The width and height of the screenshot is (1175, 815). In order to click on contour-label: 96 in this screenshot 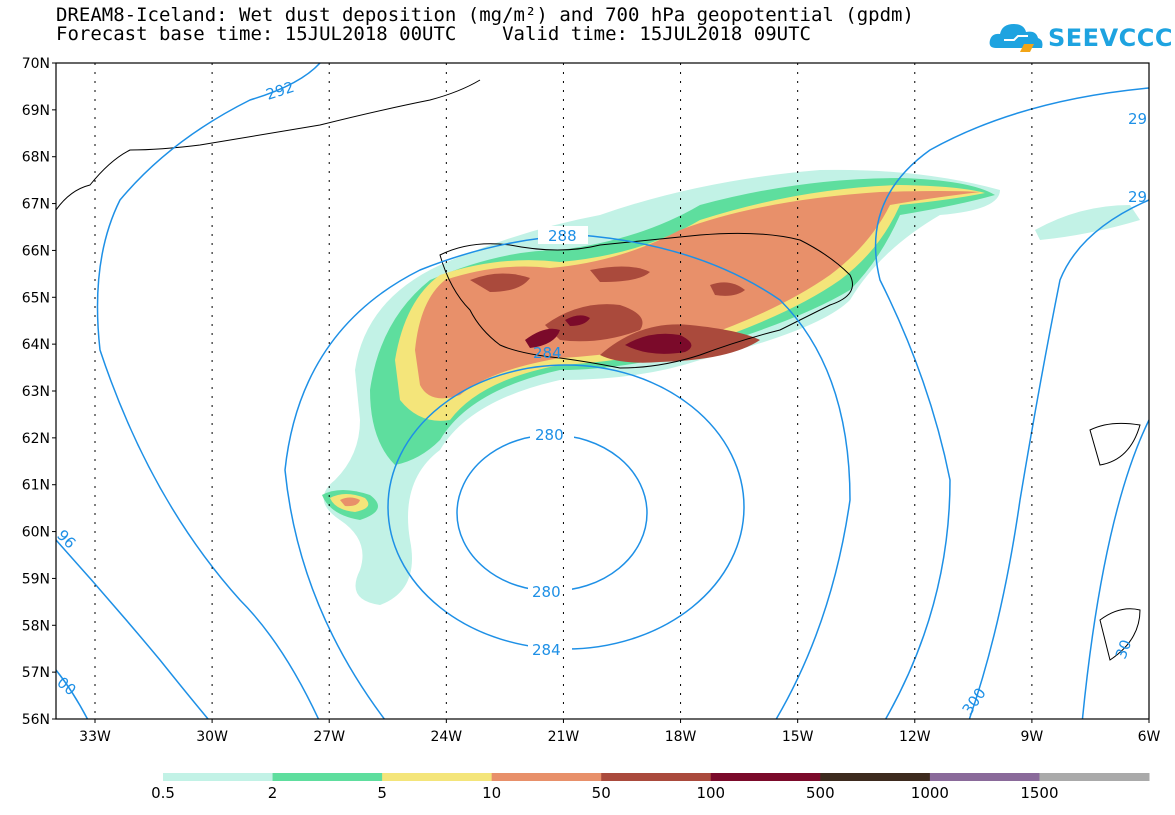, I will do `click(66, 539)`.